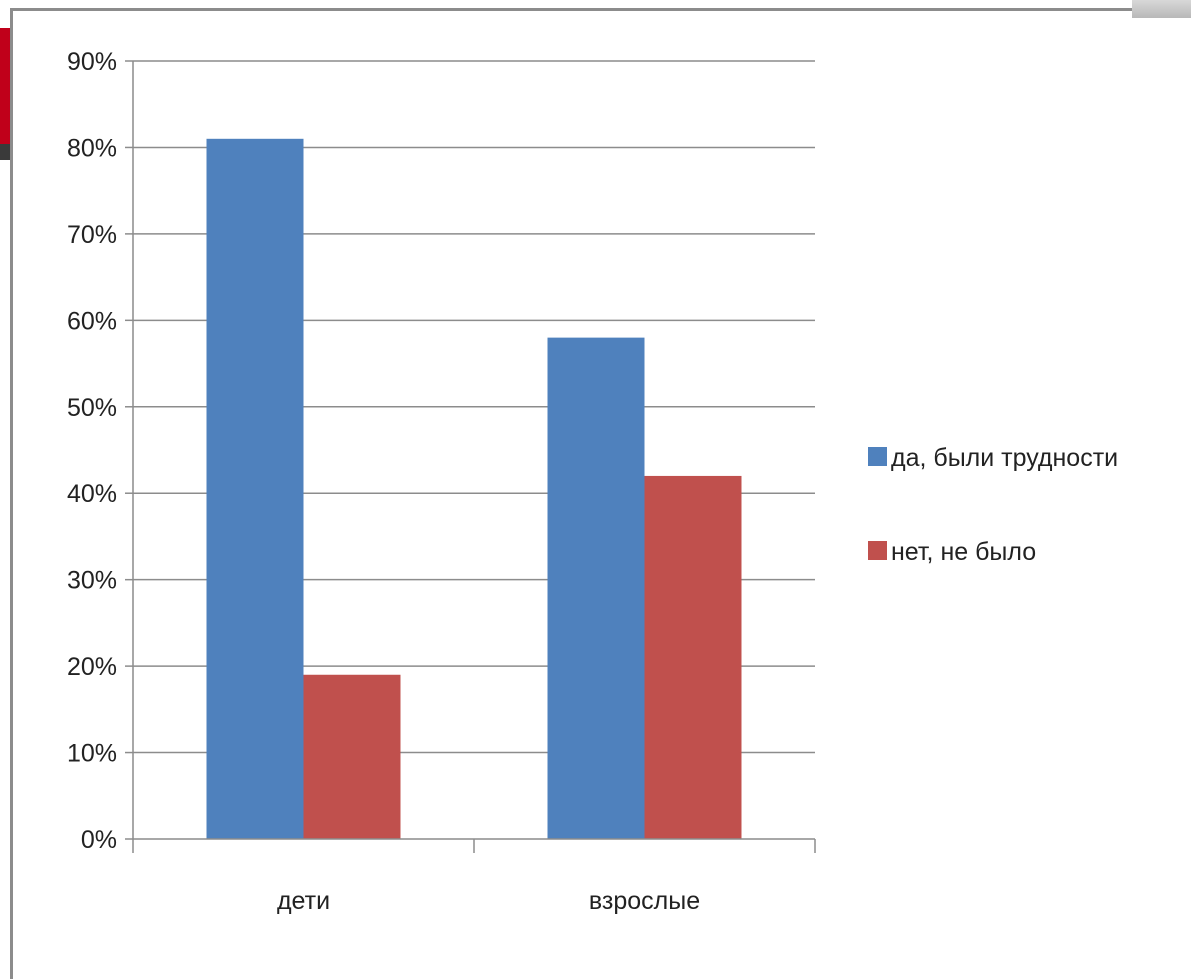 The height and width of the screenshot is (979, 1191). Describe the element at coordinates (303, 901) in the screenshot. I see `category-label: дети` at that location.